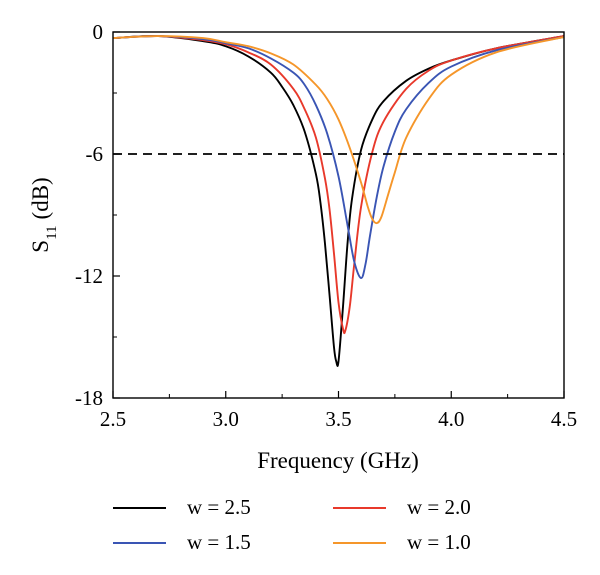 This screenshot has height=575, width=600. What do you see at coordinates (338, 419) in the screenshot?
I see `x-tick-label: 3.5` at bounding box center [338, 419].